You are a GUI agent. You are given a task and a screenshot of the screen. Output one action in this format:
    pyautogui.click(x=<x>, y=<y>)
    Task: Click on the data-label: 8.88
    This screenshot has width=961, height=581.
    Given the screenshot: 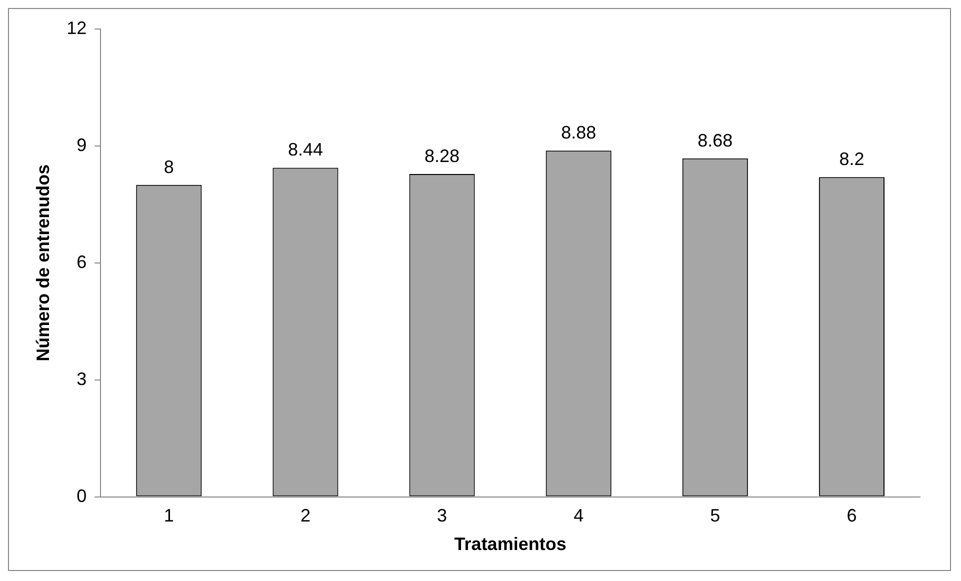 What is the action you would take?
    pyautogui.click(x=578, y=132)
    